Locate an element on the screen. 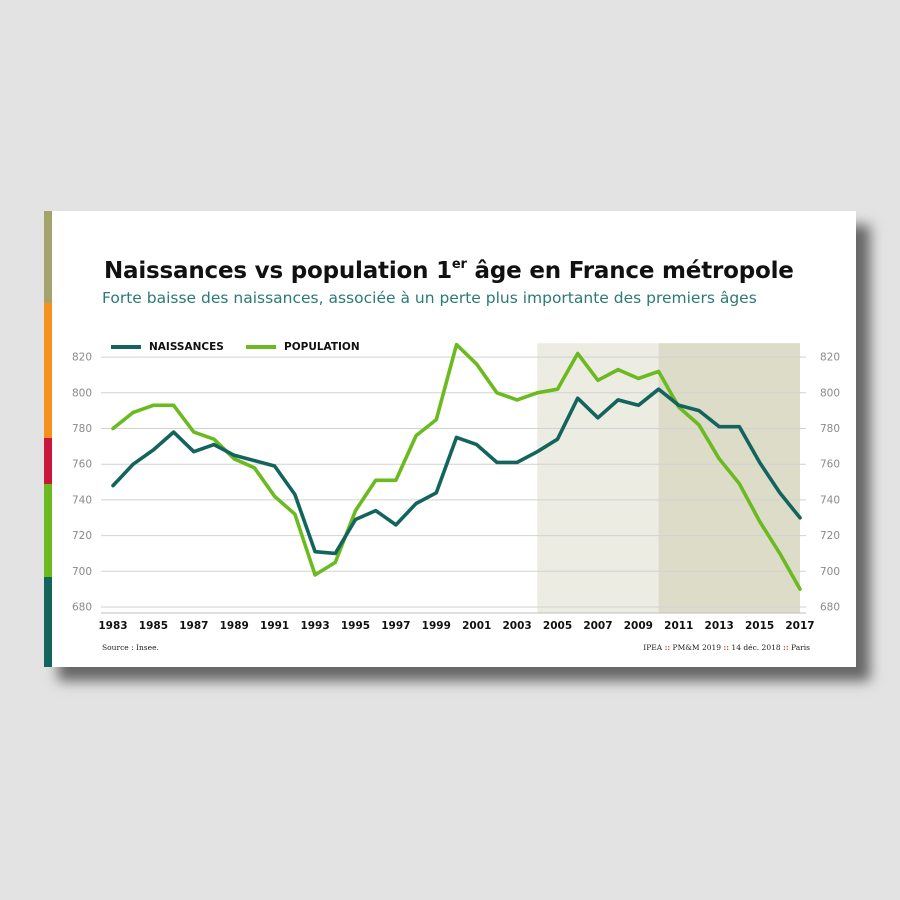  source-note: Source : Insee. is located at coordinates (130, 647).